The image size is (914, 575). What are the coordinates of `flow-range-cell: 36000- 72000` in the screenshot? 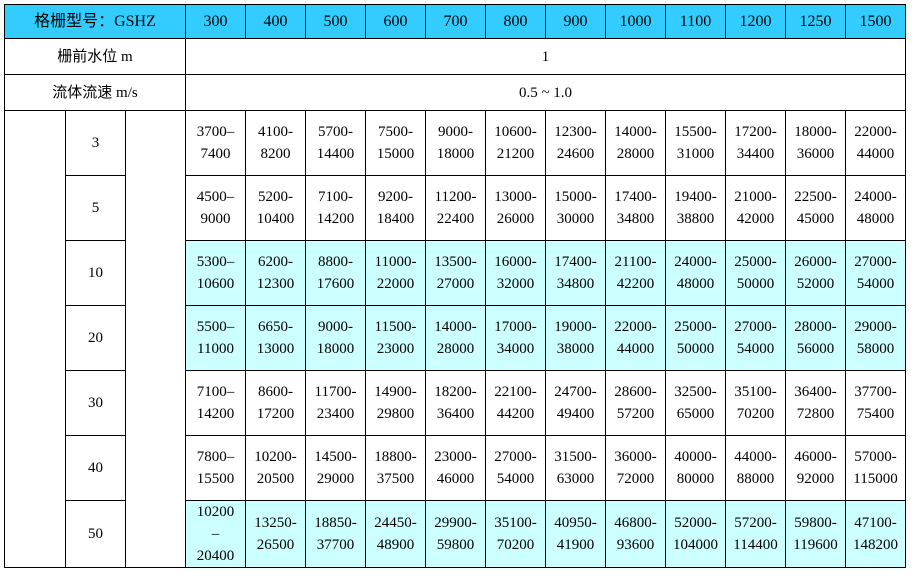 It's located at (635, 468).